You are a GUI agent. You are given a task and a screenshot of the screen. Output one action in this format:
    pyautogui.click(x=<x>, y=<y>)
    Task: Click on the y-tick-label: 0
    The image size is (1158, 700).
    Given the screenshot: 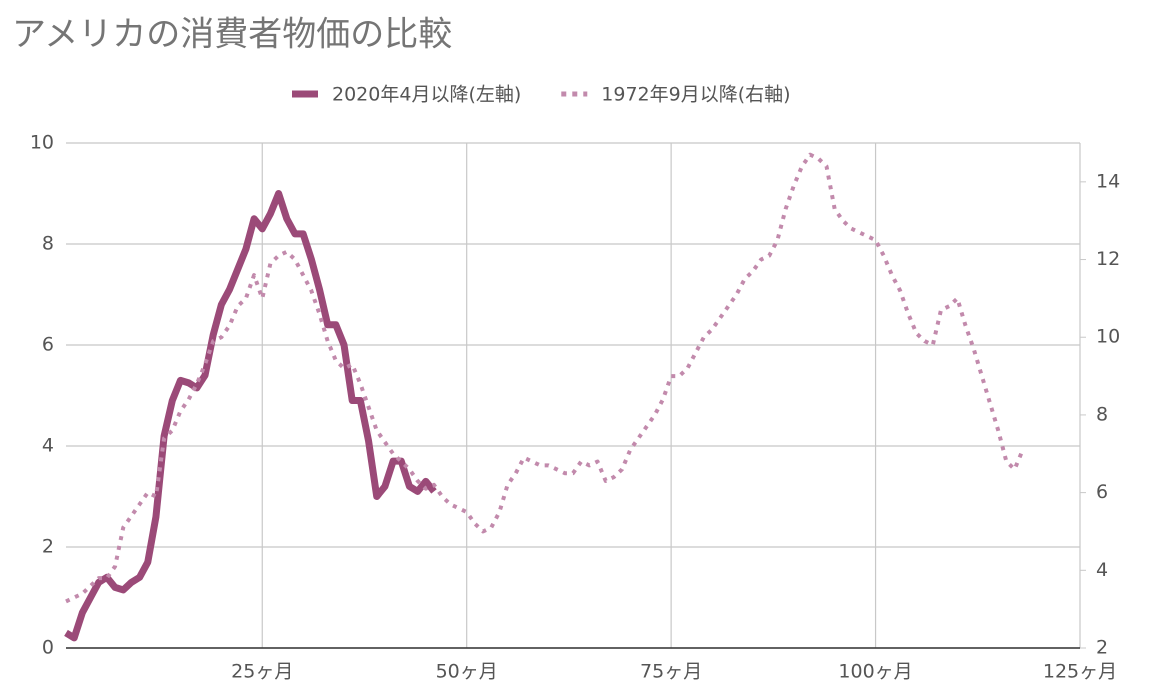 What is the action you would take?
    pyautogui.click(x=48, y=648)
    